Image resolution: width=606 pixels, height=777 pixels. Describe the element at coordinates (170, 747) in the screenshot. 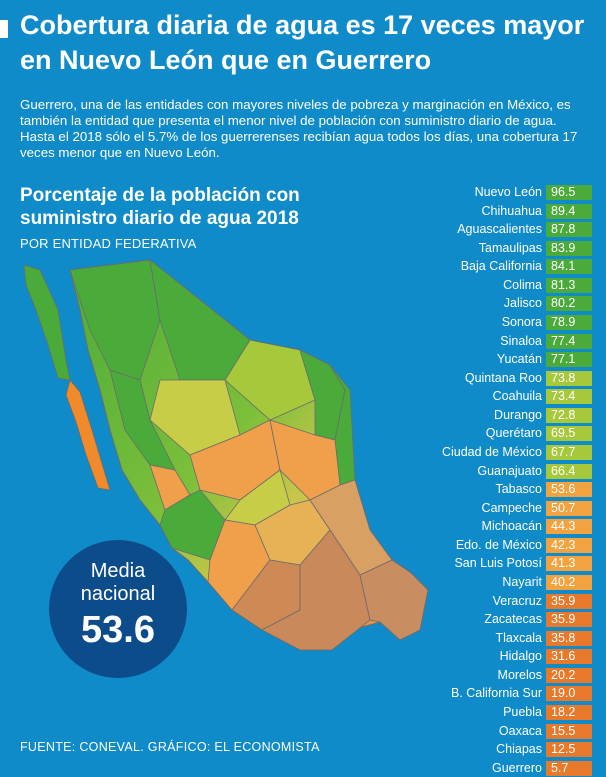

I see `source-note: FUENTE: CONEVAL. GRÁFICO: EL ECONOMISTA` at that location.